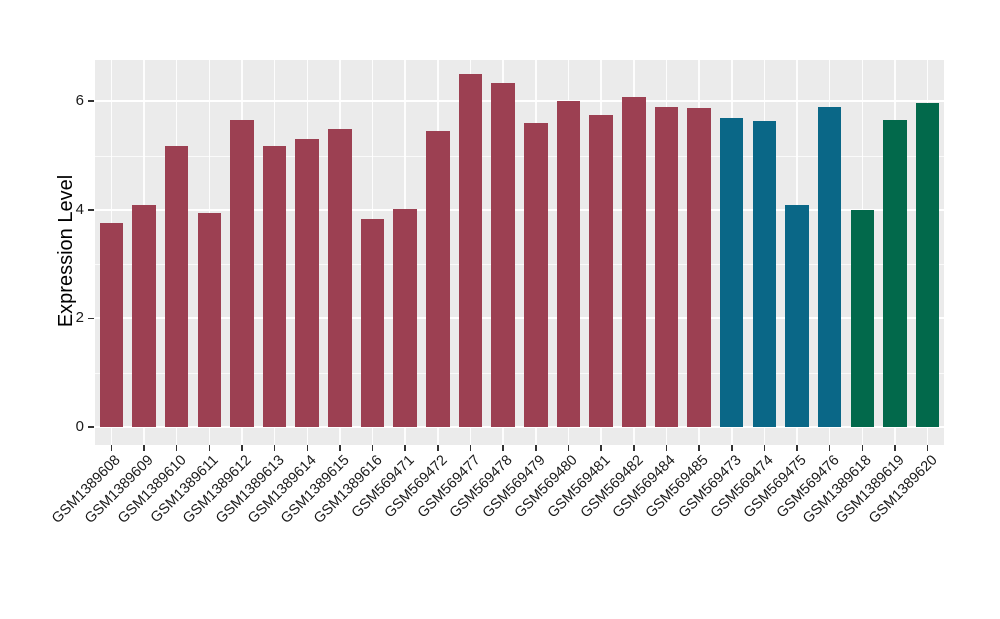 This screenshot has width=1000, height=619. Describe the element at coordinates (519, 427) in the screenshot. I see `gridline-major-y0` at that location.